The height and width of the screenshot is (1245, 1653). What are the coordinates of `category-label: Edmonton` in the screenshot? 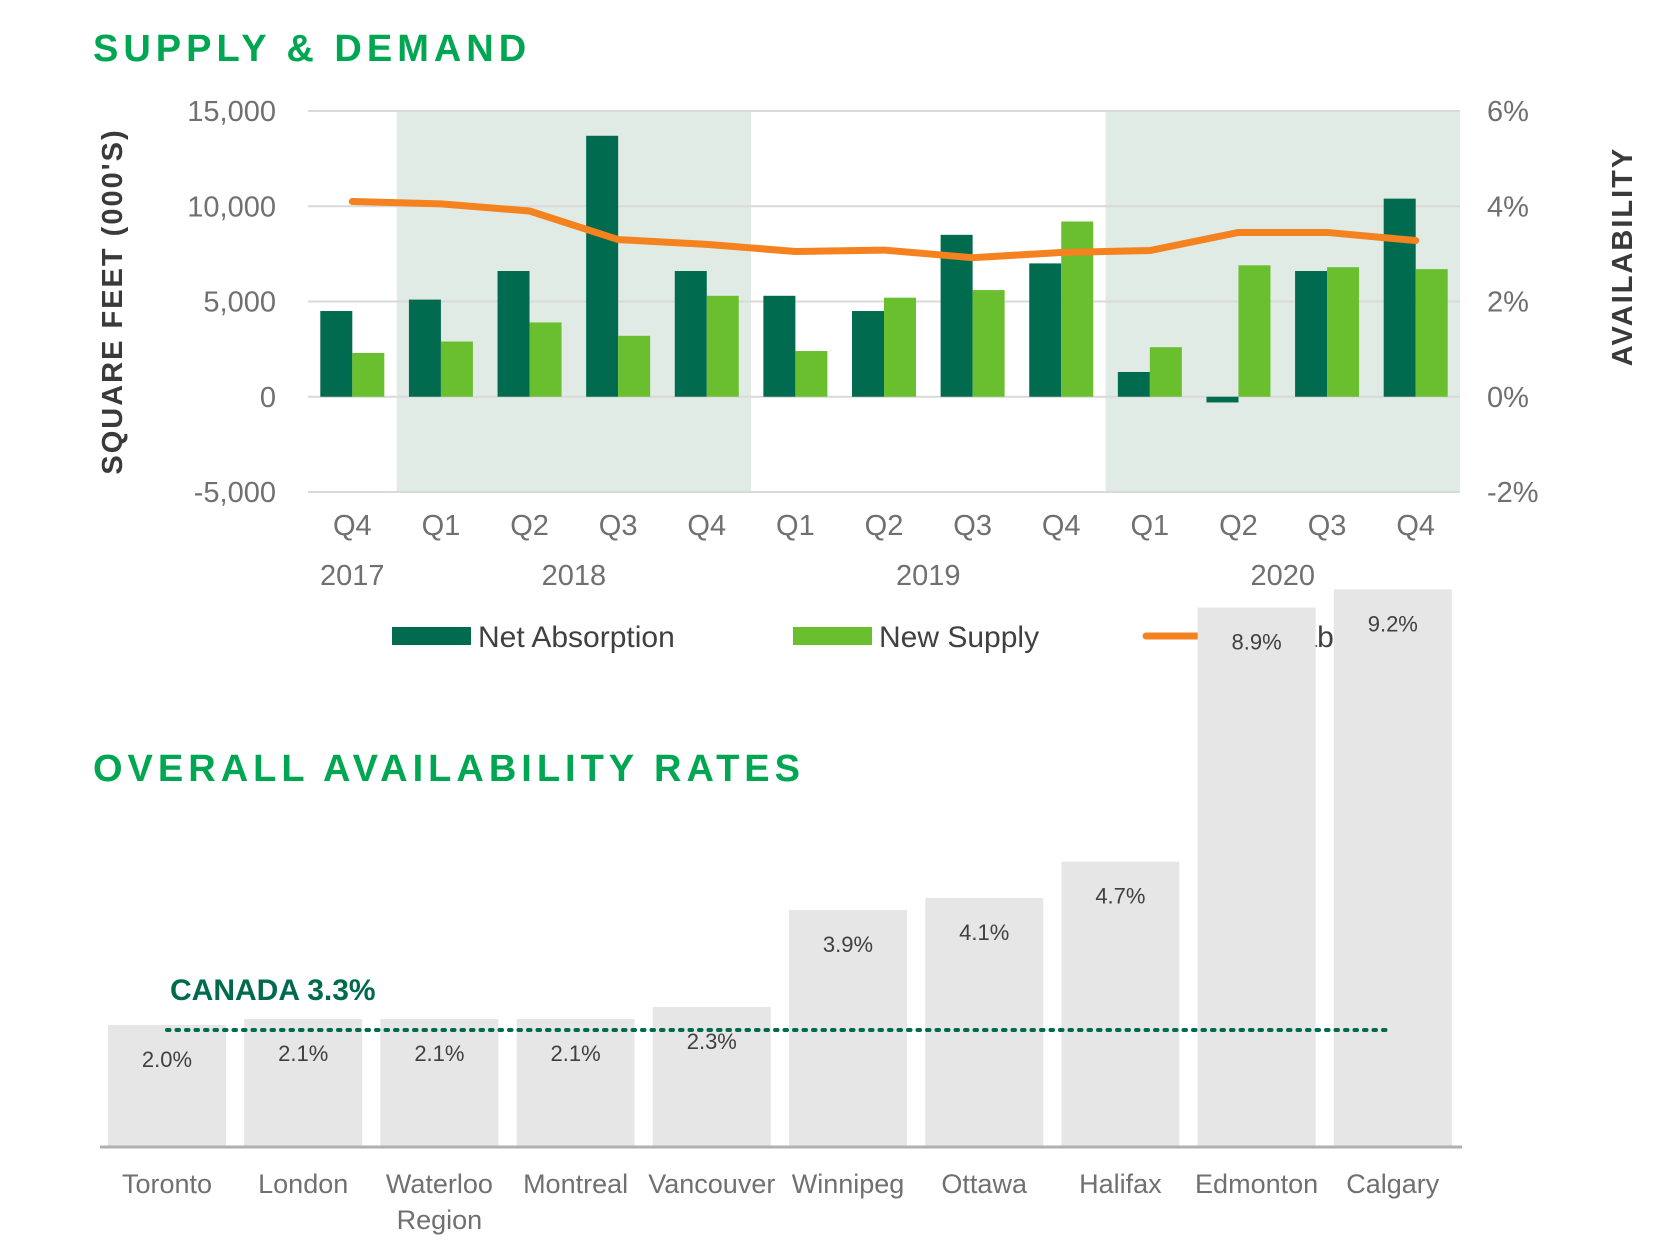 It's located at (1256, 1184).